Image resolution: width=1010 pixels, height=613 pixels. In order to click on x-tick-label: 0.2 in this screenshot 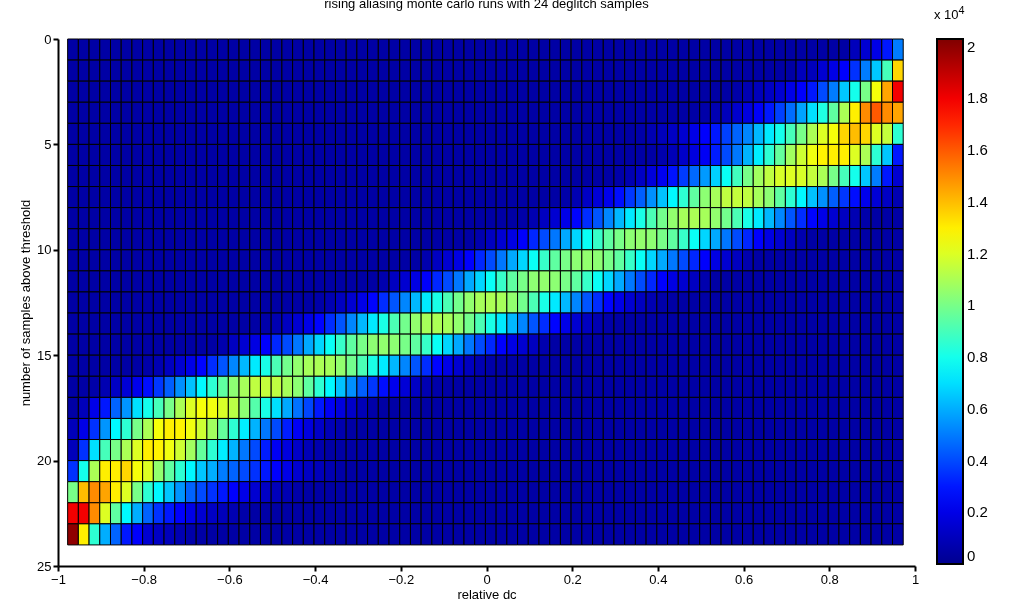, I will do `click(572, 579)`.